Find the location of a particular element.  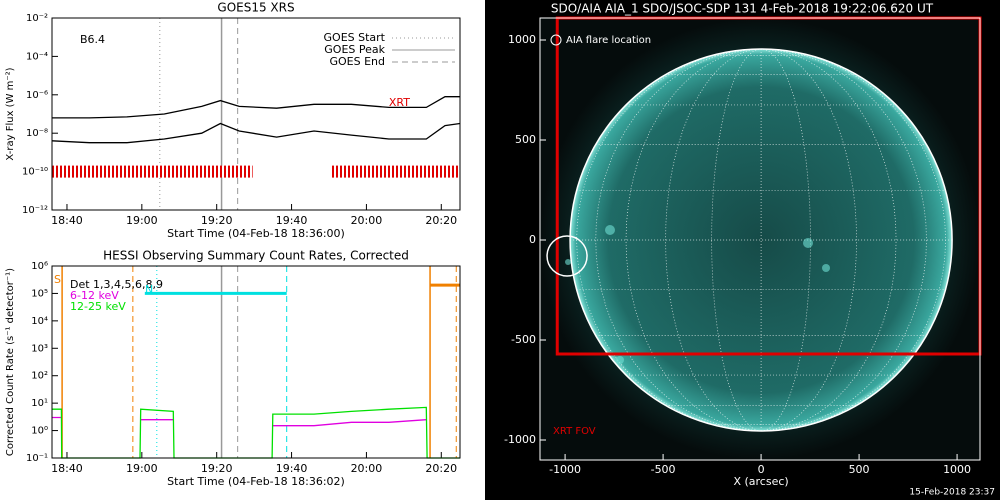

y-tick-label: 10¹ is located at coordinates (39, 403).